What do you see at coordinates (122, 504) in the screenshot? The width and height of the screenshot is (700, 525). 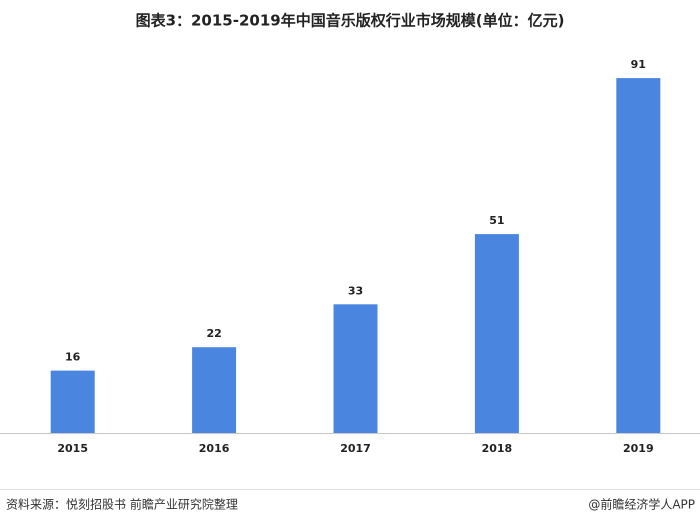 I see `source-note: 资料来源：悦刻招股书 前瞻产业研究院整理` at bounding box center [122, 504].